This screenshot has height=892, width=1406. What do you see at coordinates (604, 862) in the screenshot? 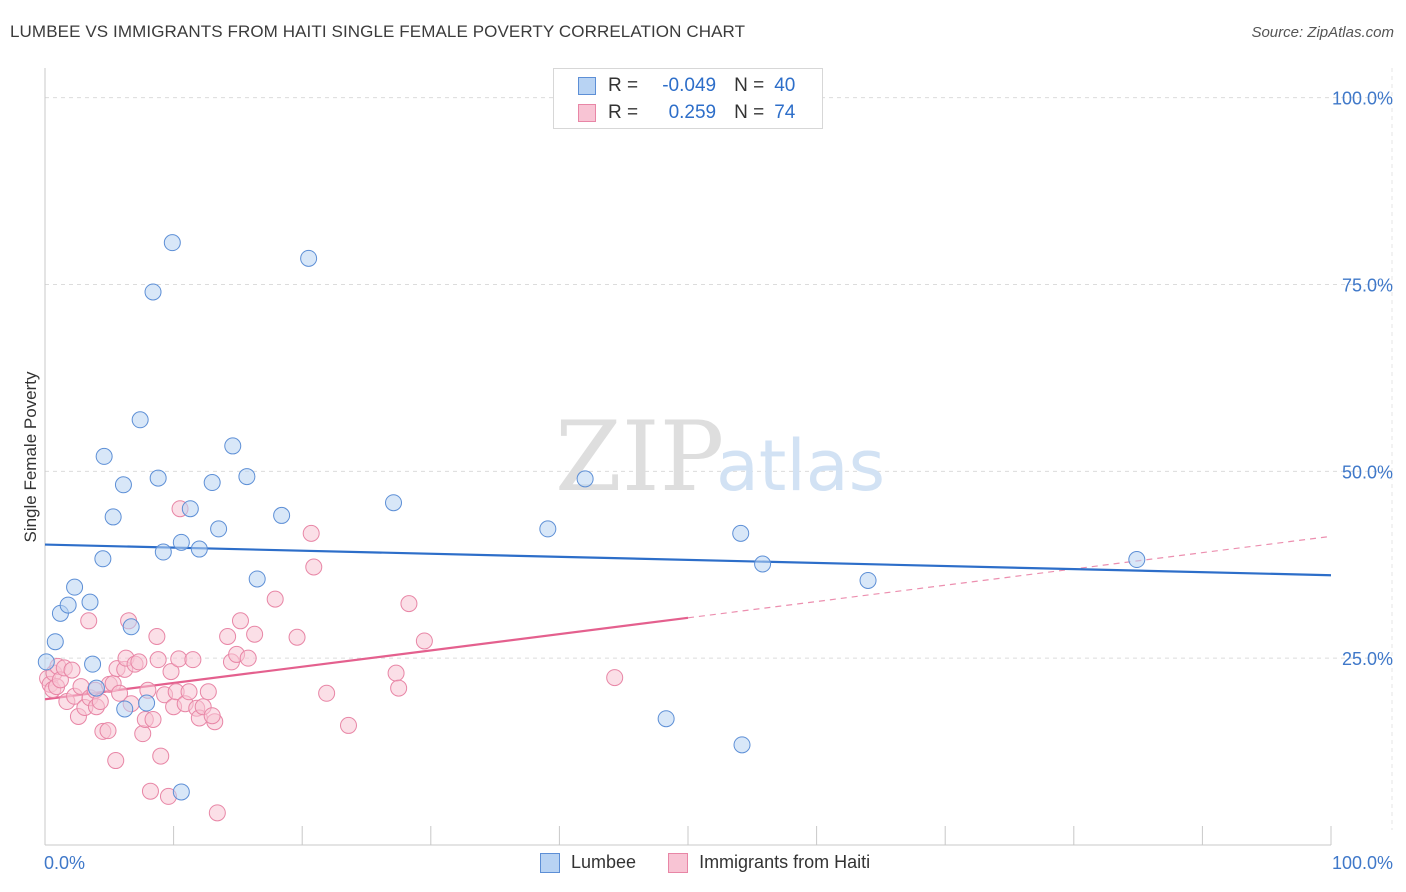
I see `legend-label-lumbee: Lumbee` at bounding box center [604, 862].